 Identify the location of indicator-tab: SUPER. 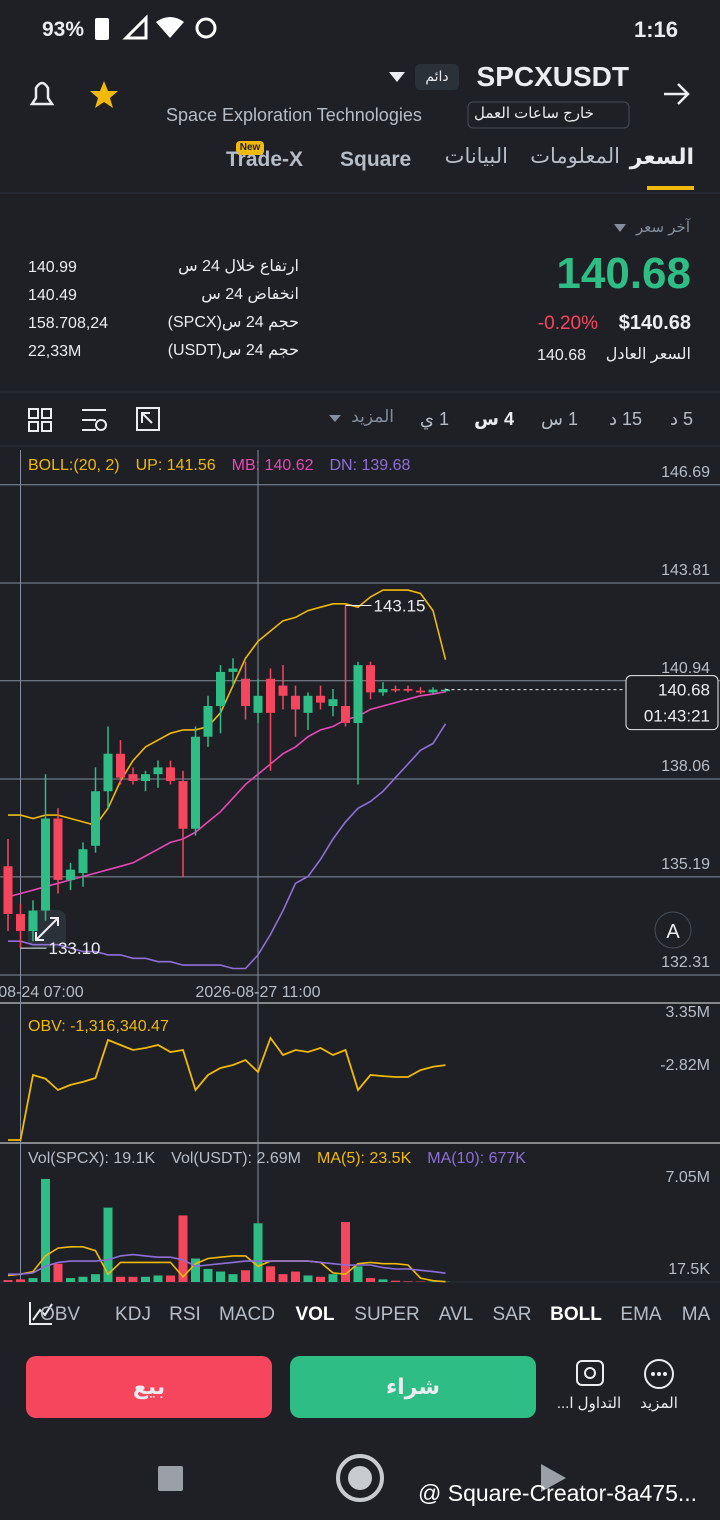
(387, 1314).